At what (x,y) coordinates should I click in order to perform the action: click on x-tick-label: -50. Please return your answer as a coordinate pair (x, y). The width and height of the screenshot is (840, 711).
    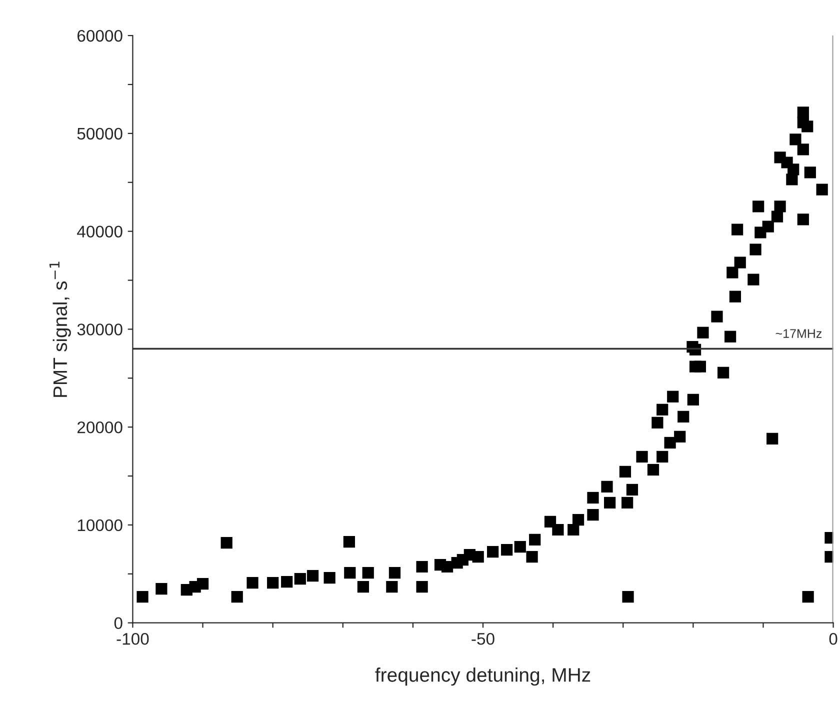
    Looking at the image, I should click on (483, 639).